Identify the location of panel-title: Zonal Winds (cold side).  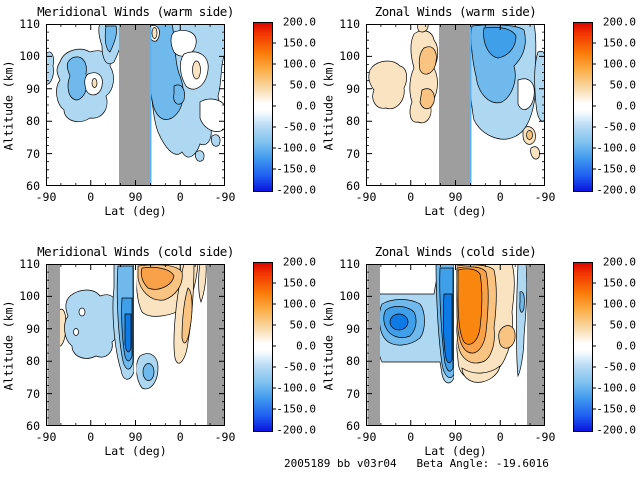
(455, 251).